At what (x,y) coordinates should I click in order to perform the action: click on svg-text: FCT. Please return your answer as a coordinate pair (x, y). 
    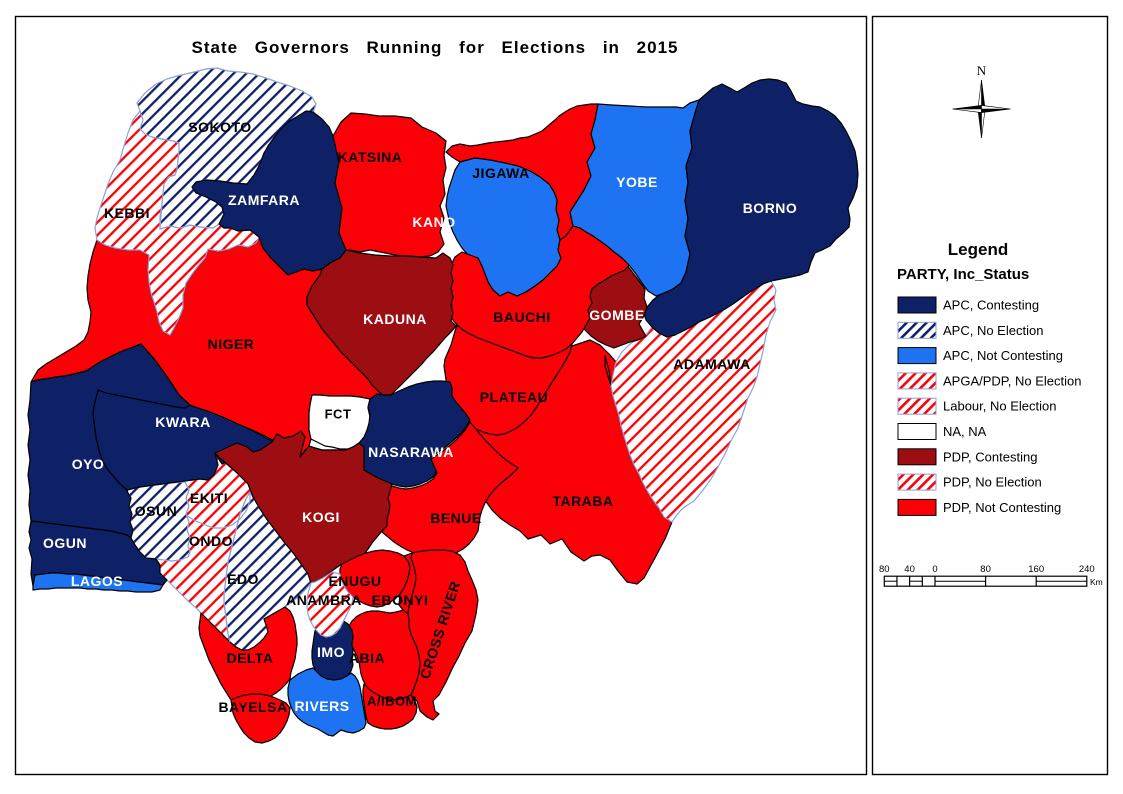
    Looking at the image, I should click on (338, 414).